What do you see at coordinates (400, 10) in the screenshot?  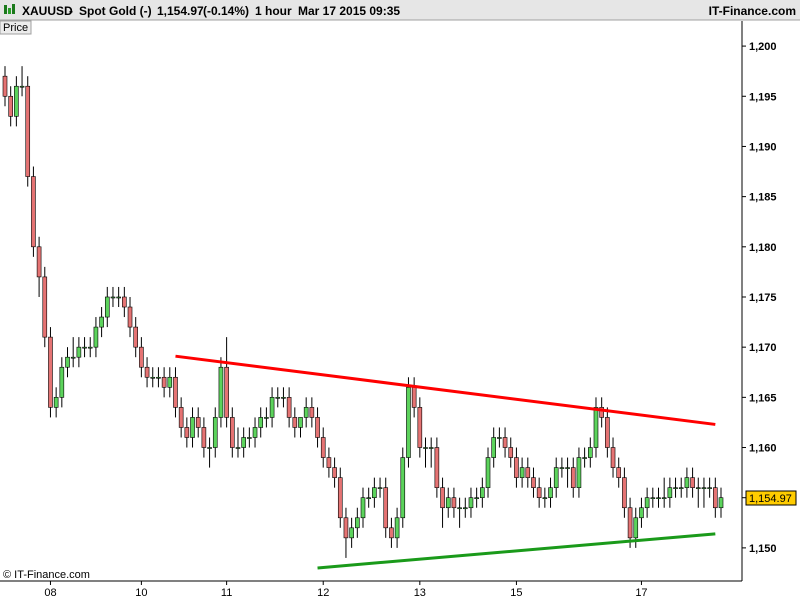 I see `header-bar` at bounding box center [400, 10].